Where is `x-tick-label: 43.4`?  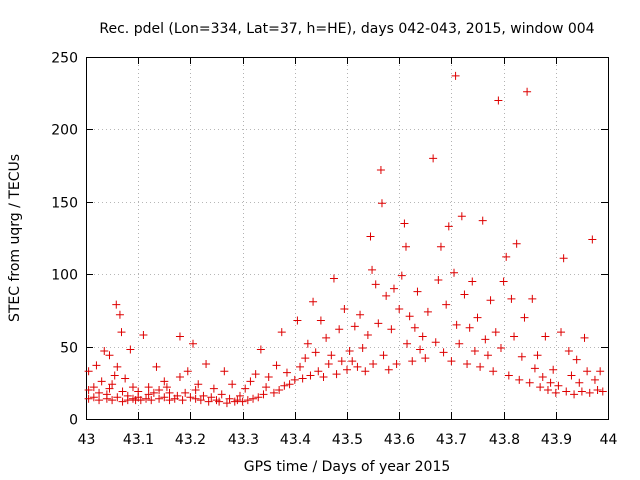
x-tick-label: 43.4 is located at coordinates (295, 440).